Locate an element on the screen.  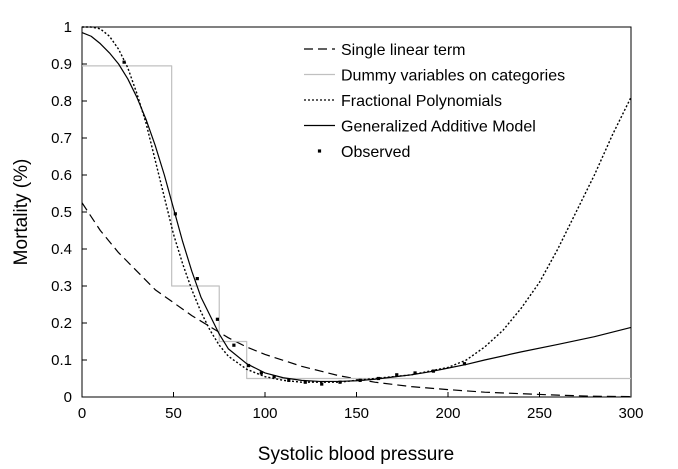
y-axis-label: Mortality (%) is located at coordinates (21, 212).